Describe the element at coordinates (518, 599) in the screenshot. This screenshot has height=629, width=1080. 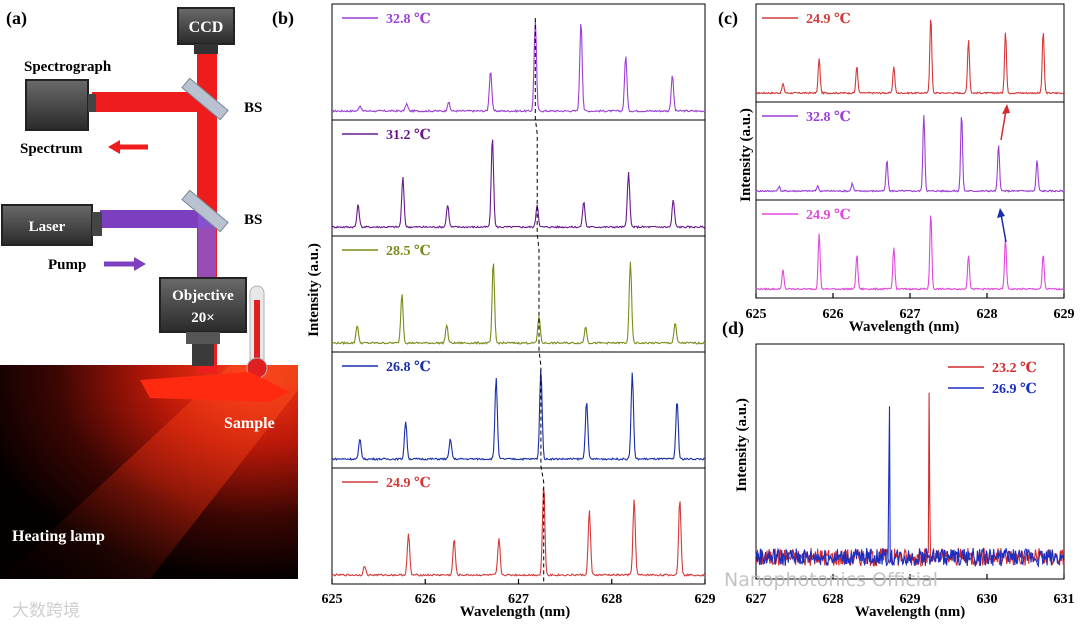
I see `panel-b-xtick-label: 627` at that location.